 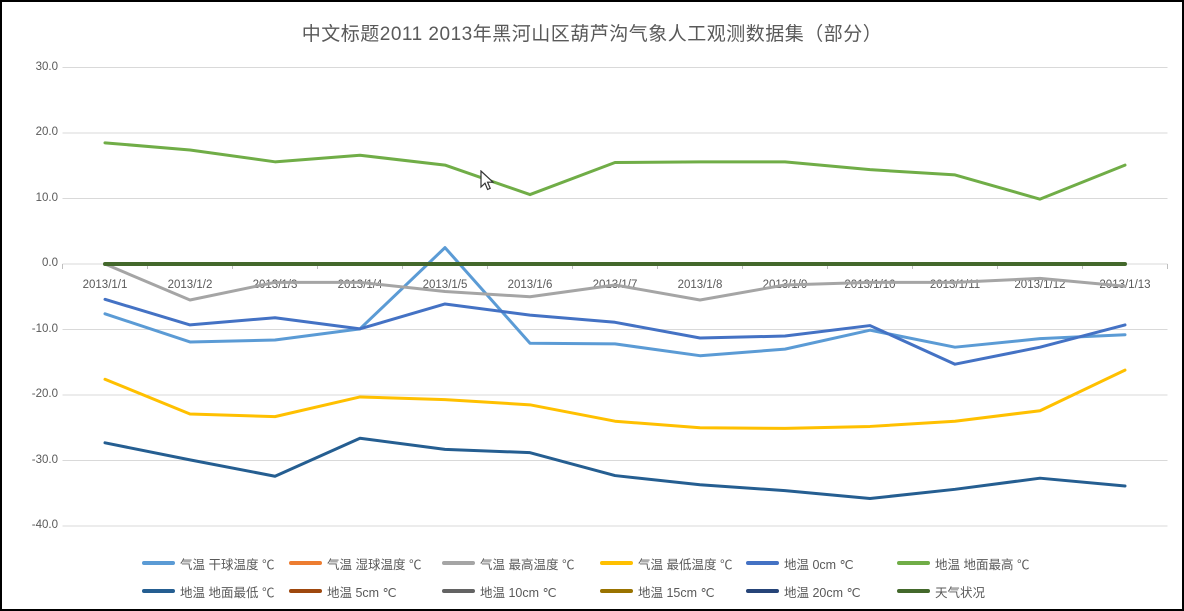 What do you see at coordinates (44, 459) in the screenshot?
I see `y-tick-label: -30.0` at bounding box center [44, 459].